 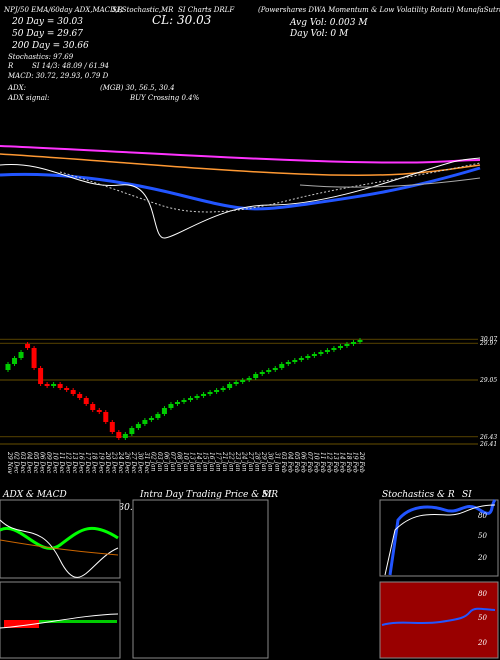 What do you see at coordinates (48, 463) in the screenshot?
I see `x-tick-label: 09 Dec` at bounding box center [48, 463].